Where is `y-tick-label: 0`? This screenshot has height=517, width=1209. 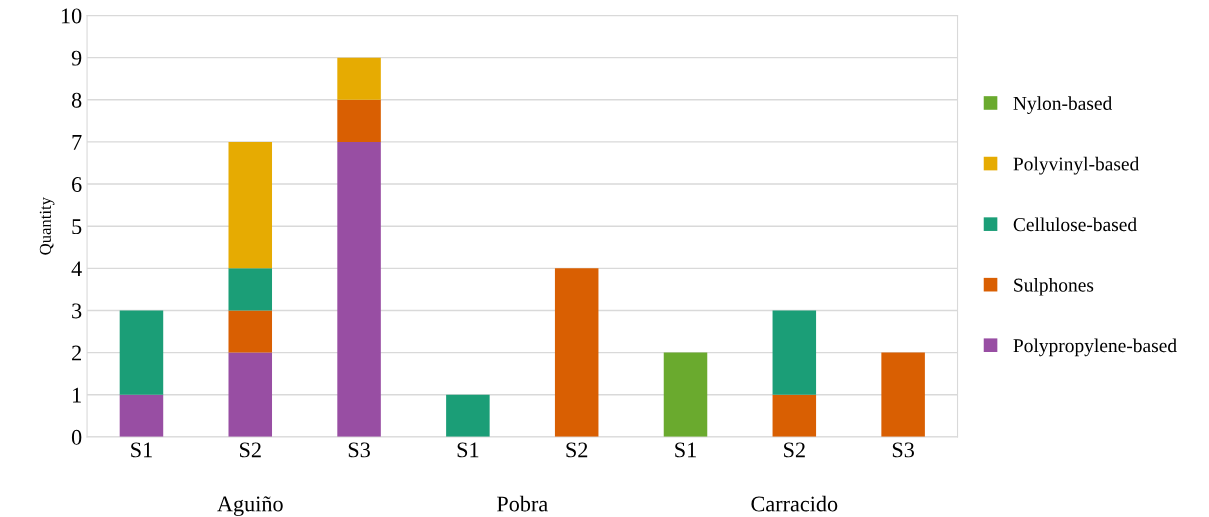 y-tick-label: 0 is located at coordinates (76, 437).